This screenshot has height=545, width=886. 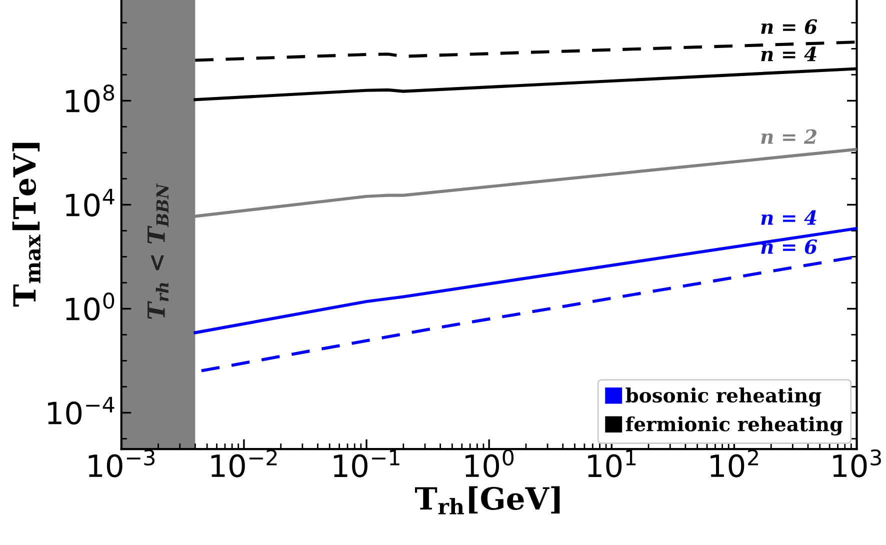 I want to click on y-tick-label: 10$^{0}$, so click(x=90, y=306).